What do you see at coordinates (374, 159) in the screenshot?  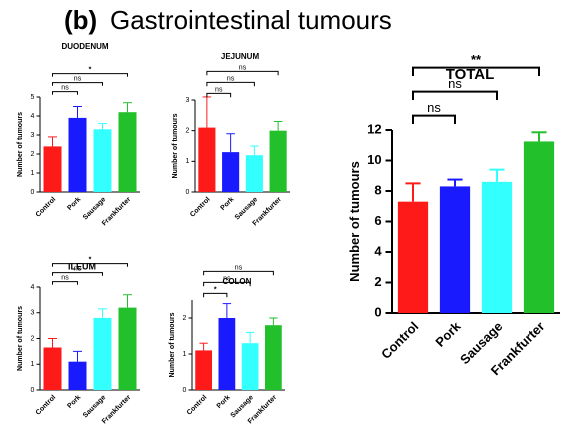 I see `y-tick-label: 10` at bounding box center [374, 159].